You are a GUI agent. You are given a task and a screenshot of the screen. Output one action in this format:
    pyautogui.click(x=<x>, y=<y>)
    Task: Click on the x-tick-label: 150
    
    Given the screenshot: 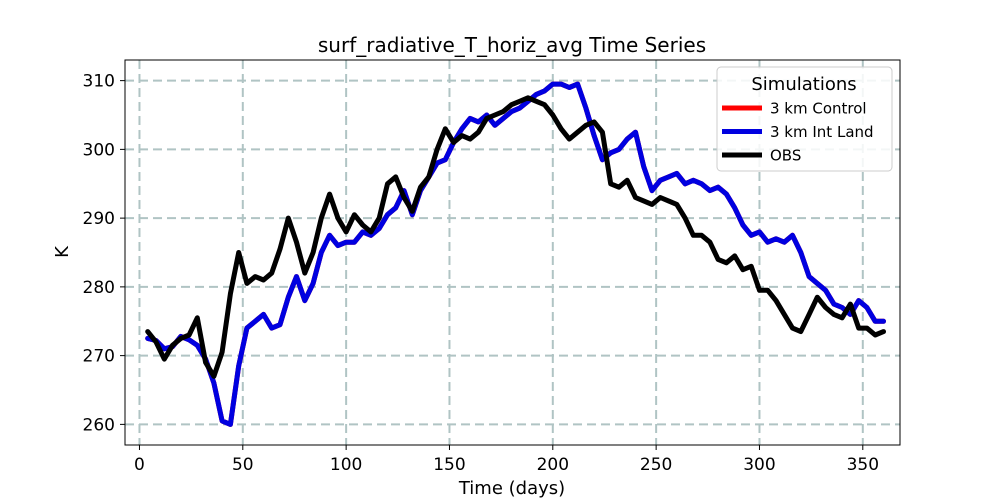 What is the action you would take?
    pyautogui.click(x=449, y=465)
    